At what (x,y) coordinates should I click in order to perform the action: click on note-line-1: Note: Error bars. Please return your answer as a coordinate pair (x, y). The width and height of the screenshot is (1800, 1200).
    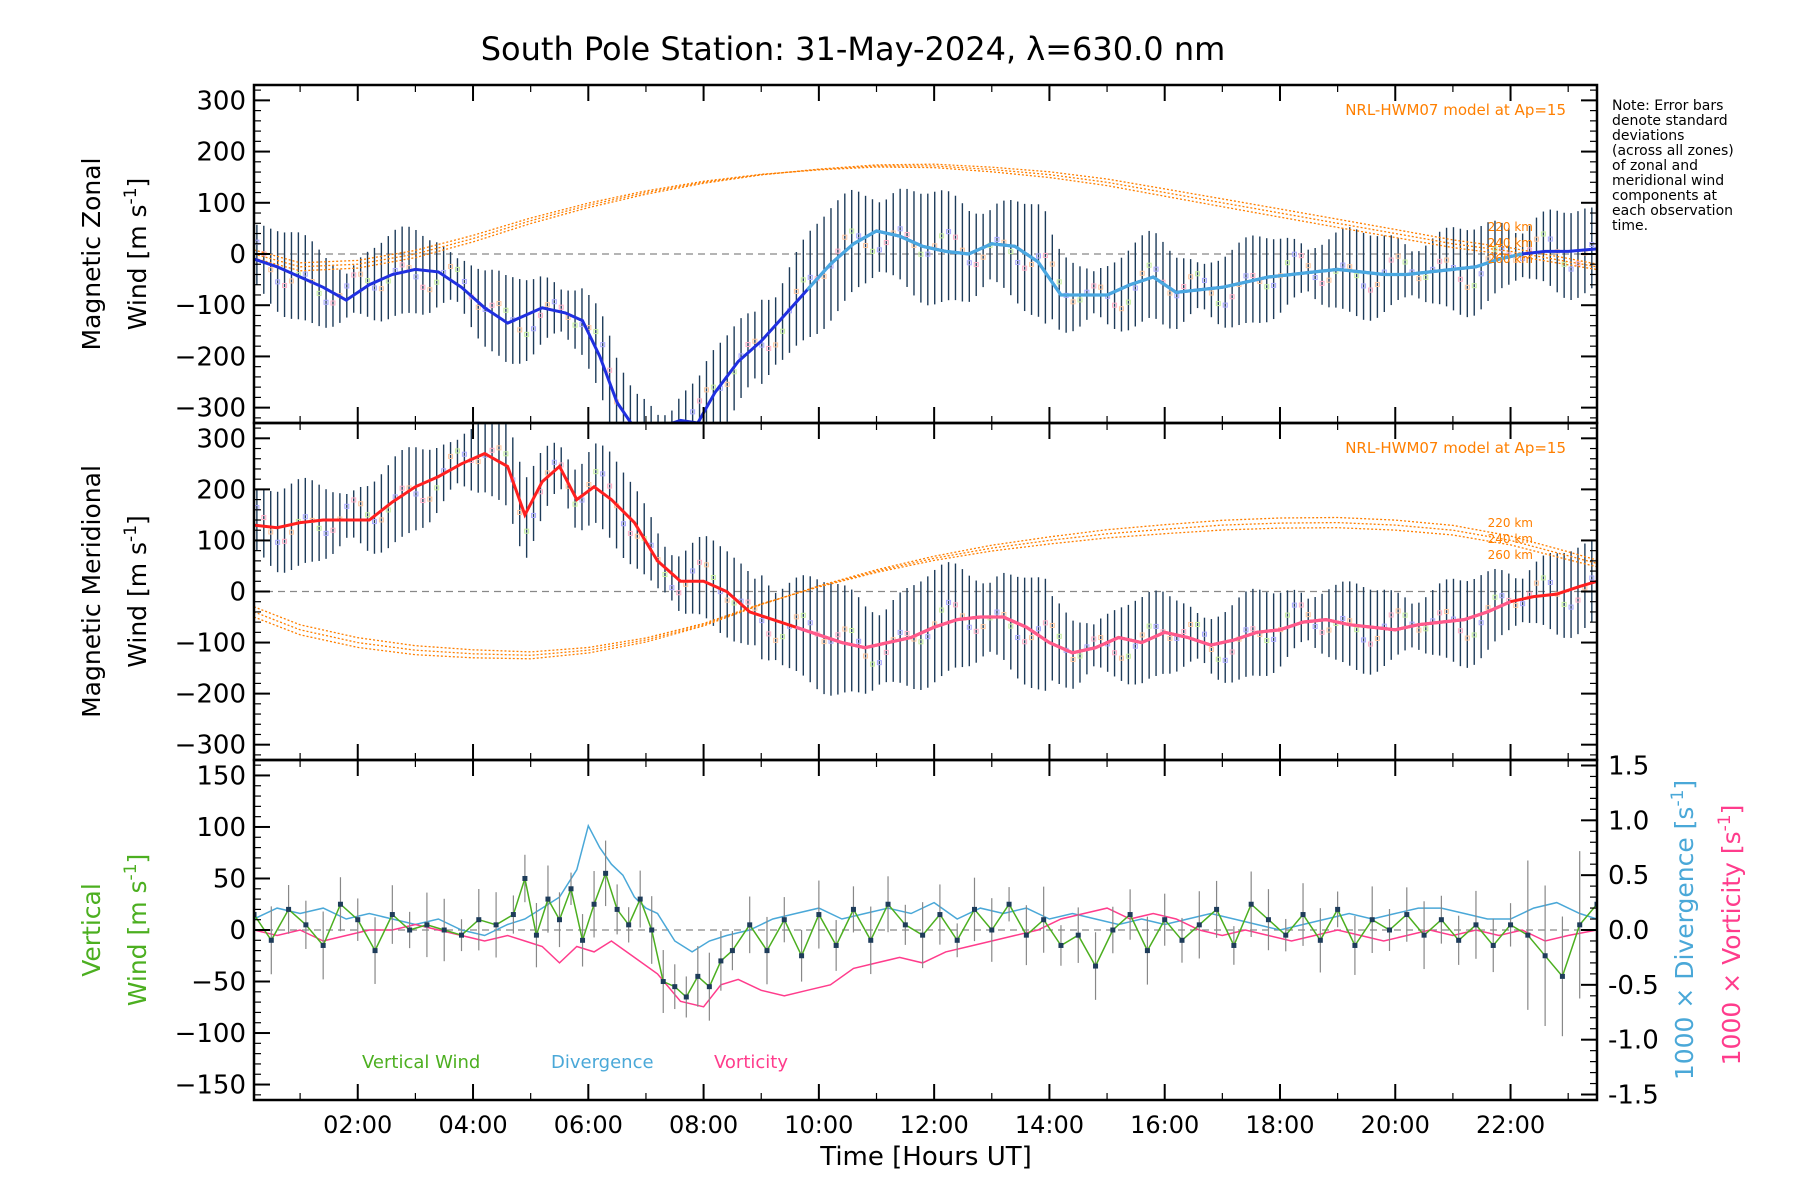
    Looking at the image, I should click on (1667, 106).